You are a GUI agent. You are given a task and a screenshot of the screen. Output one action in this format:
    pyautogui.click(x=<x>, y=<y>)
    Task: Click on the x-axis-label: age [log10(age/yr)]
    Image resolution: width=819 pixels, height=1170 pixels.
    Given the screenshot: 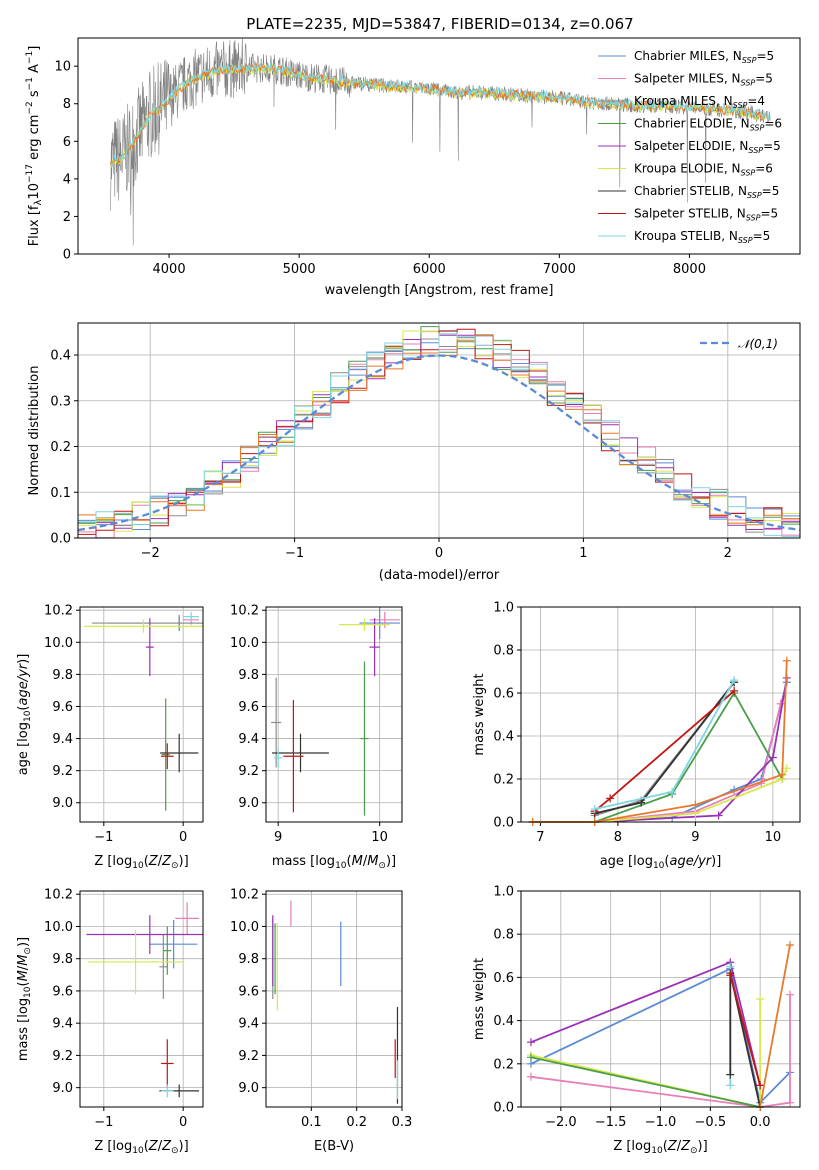 What is the action you would take?
    pyautogui.click(x=661, y=862)
    